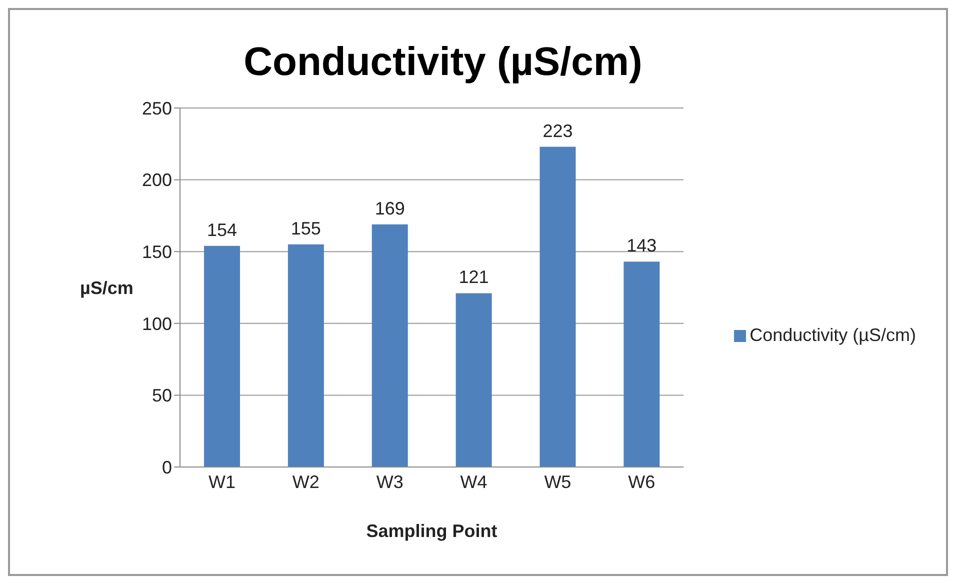 The height and width of the screenshot is (583, 958). What do you see at coordinates (157, 108) in the screenshot?
I see `y-tick-label: 250` at bounding box center [157, 108].